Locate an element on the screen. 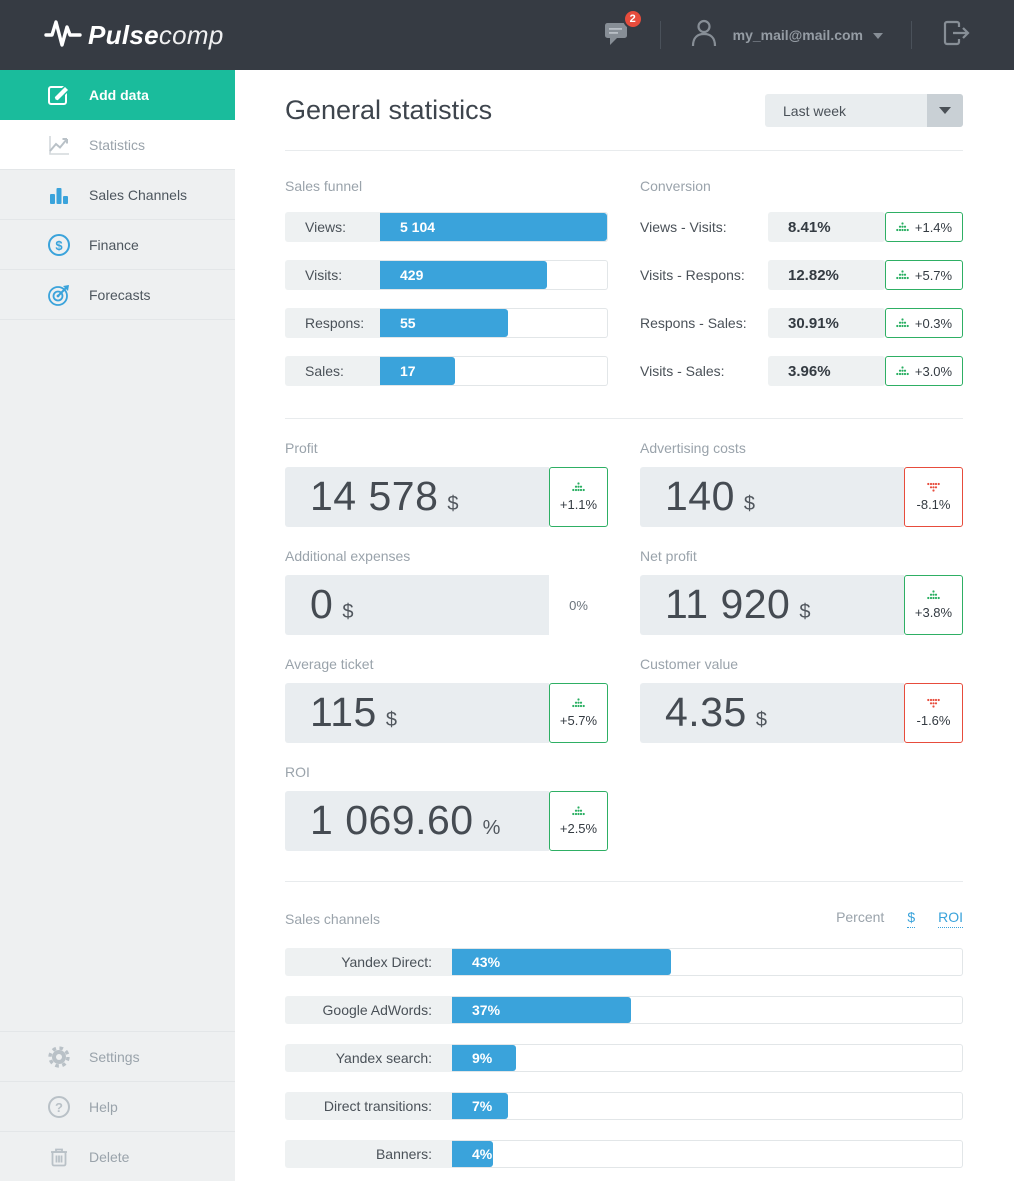 Image resolution: width=1014 pixels, height=1181 pixels. user-icon is located at coordinates (704, 35).